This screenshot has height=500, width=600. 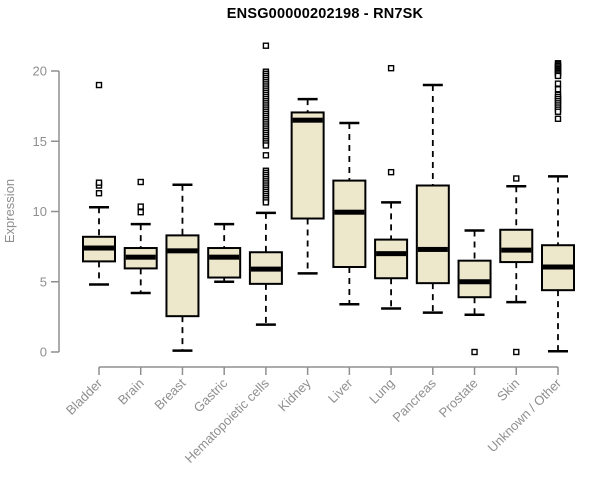 I want to click on y-tick-label: 5, so click(x=43, y=281).